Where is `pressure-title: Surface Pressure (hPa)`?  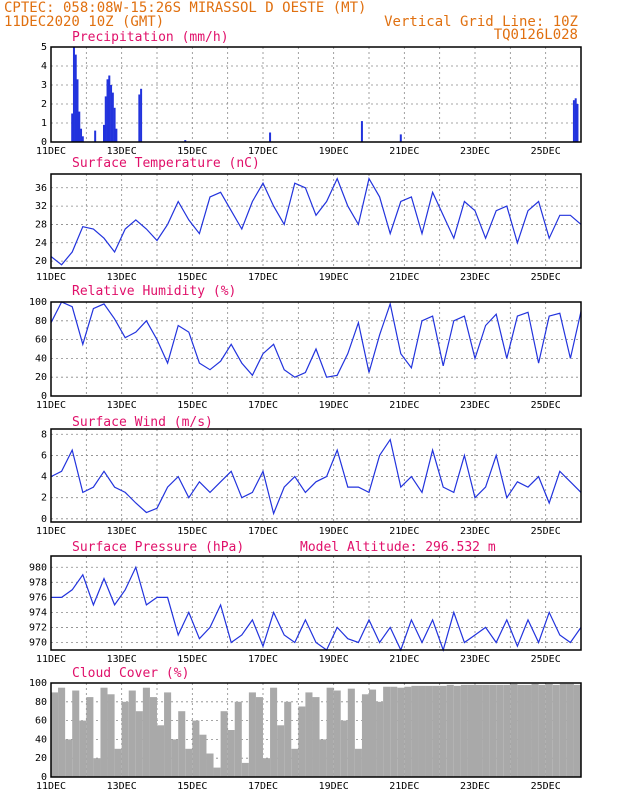
pressure-title: Surface Pressure (hPa) is located at coordinates (158, 547).